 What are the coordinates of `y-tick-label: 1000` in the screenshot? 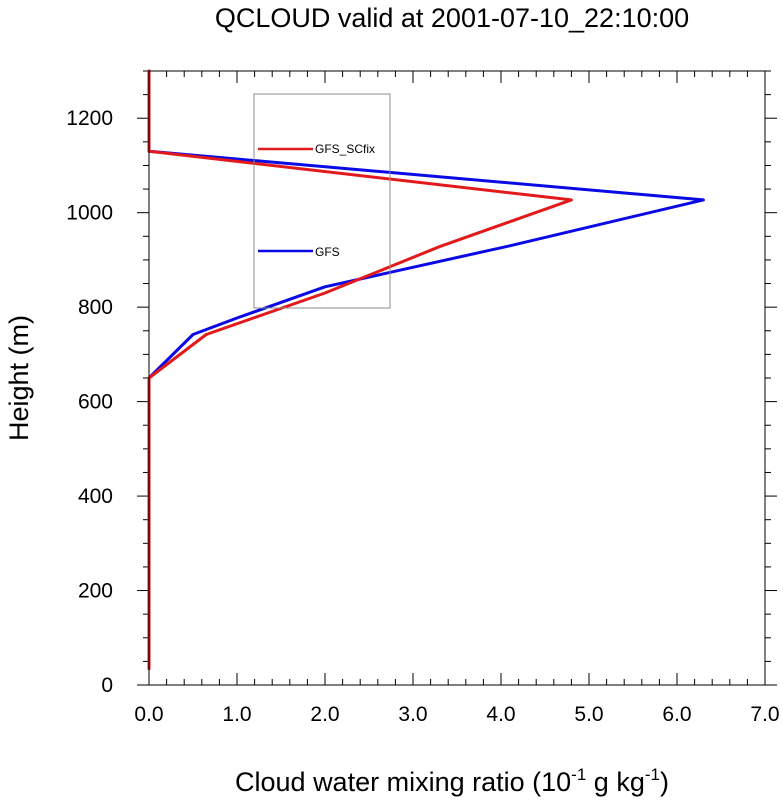 It's located at (89, 213).